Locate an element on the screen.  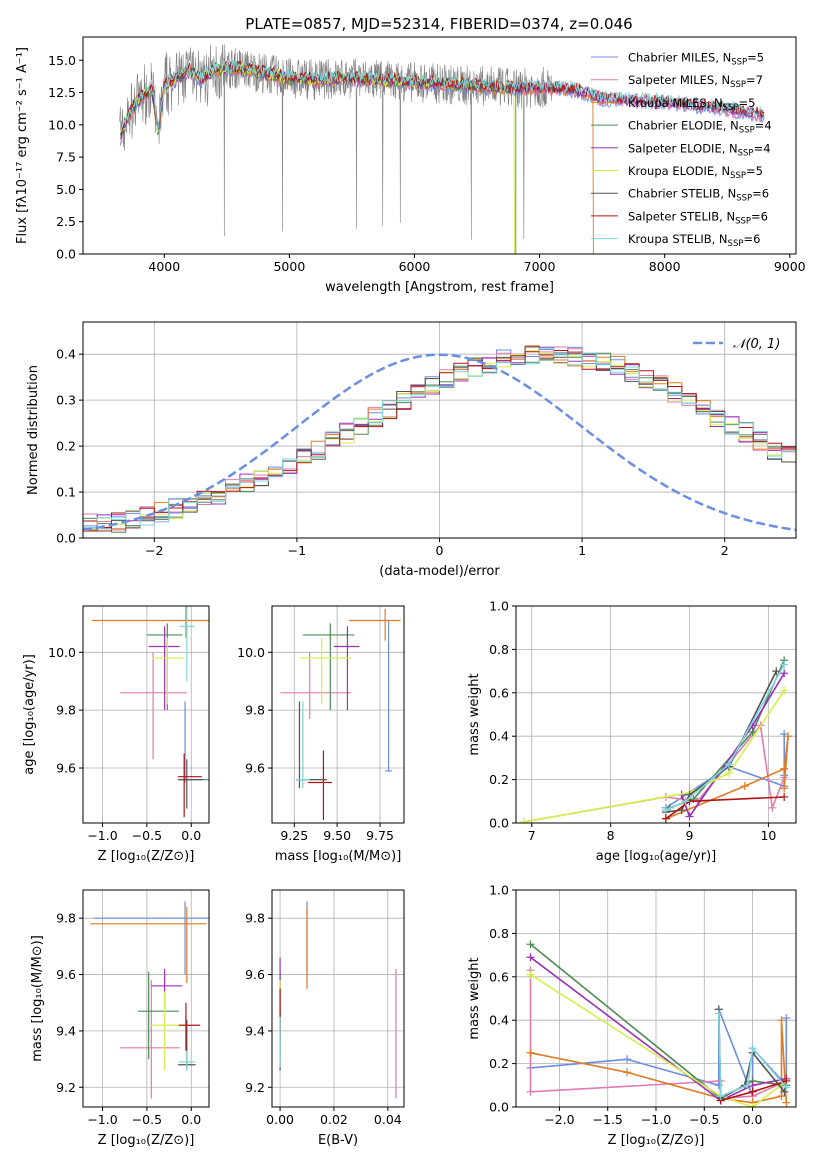
age_mass_weight-plot-area is located at coordinates (656, 739).